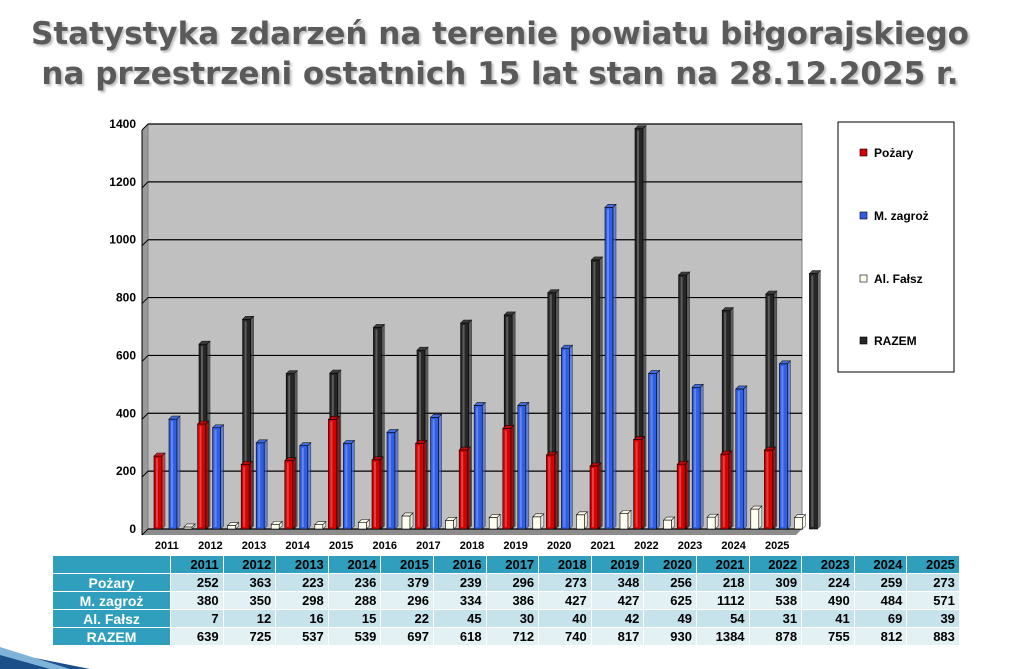  Describe the element at coordinates (775, 636) in the screenshot. I see `table-cell: 878` at that location.